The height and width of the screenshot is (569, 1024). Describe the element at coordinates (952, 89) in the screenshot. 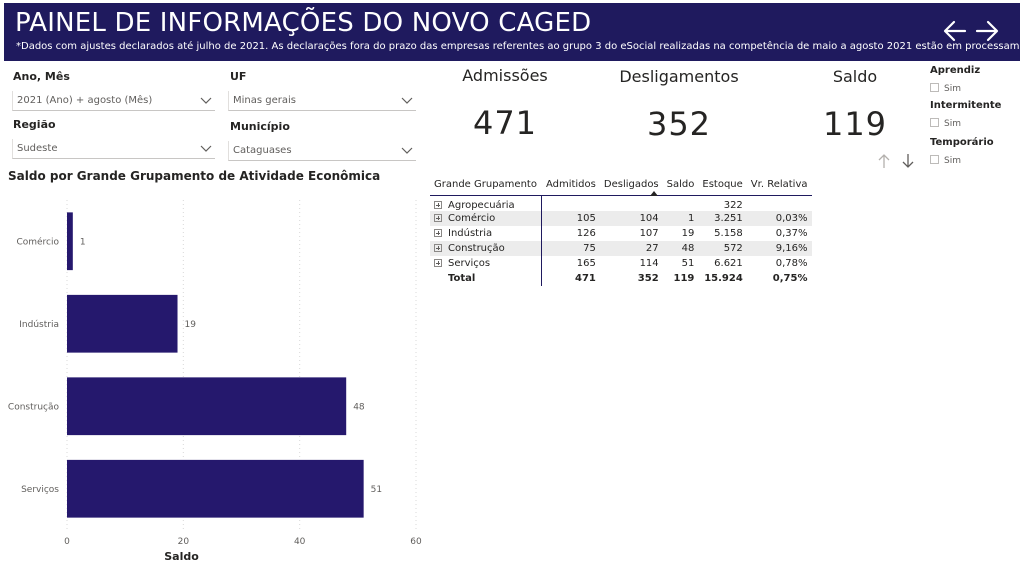

I see `aprendiz-sim-label: Sim` at that location.